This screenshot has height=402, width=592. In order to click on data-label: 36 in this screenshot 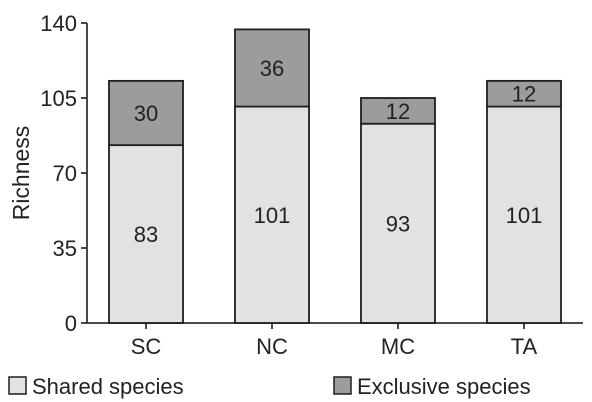, I will do `click(272, 68)`.